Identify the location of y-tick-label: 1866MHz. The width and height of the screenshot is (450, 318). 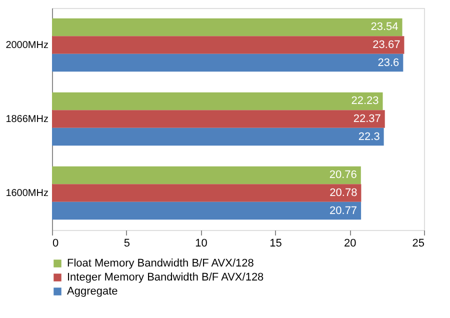
(27, 119).